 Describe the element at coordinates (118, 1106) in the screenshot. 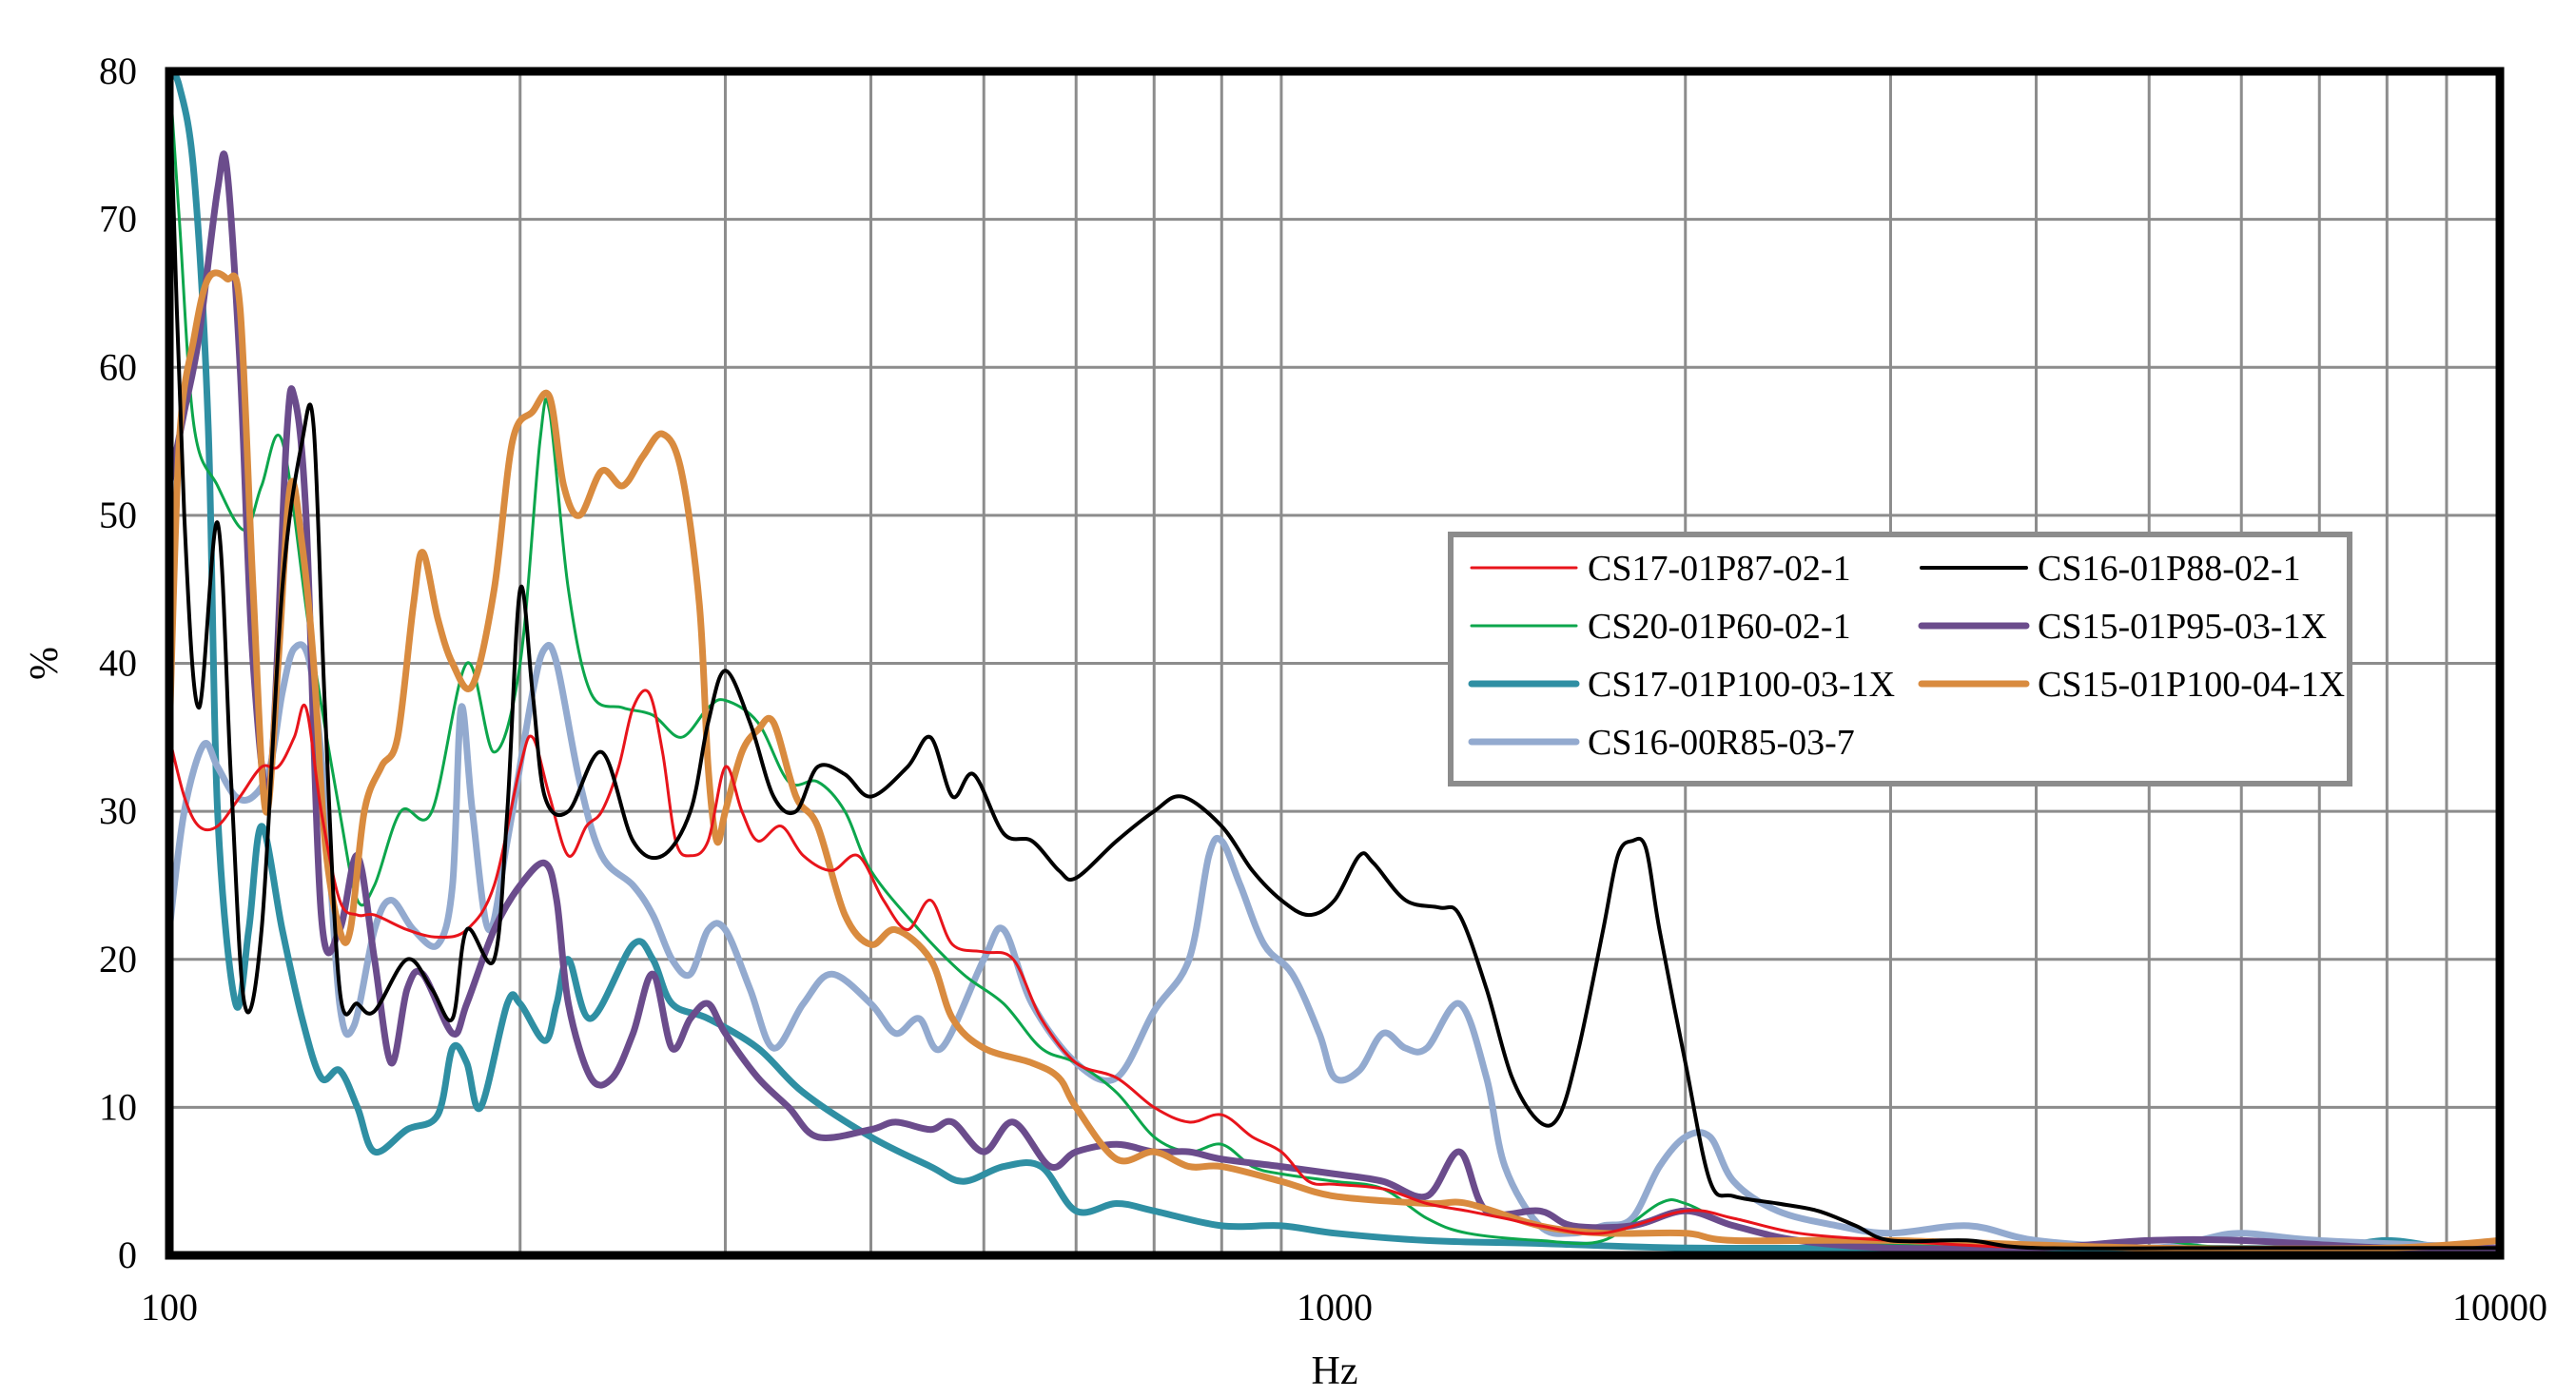

I see `y-tick-label: 10` at that location.